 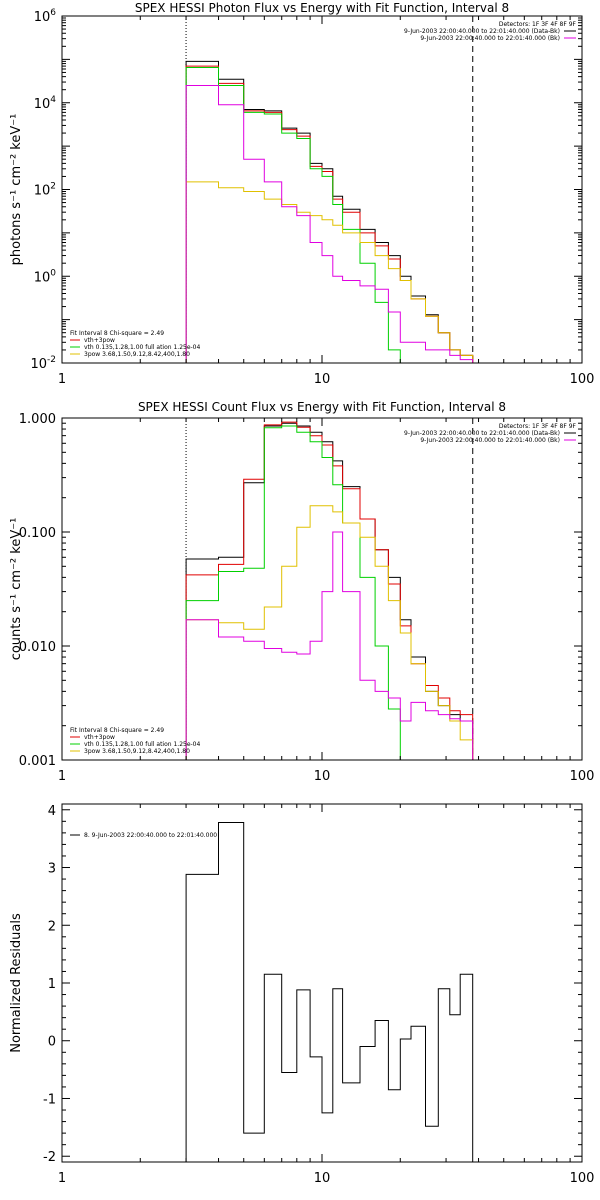 What do you see at coordinates (49, 1157) in the screenshot?
I see `y-tick-label: -2` at bounding box center [49, 1157].